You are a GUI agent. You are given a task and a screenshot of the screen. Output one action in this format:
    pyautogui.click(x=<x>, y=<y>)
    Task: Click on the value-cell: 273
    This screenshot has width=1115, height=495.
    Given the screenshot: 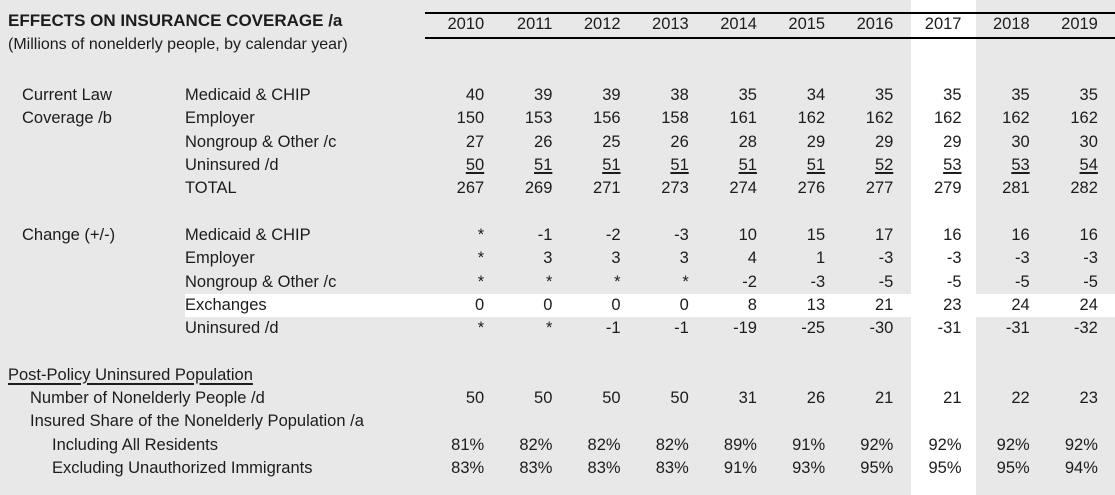 What is the action you would take?
    pyautogui.click(x=675, y=188)
    